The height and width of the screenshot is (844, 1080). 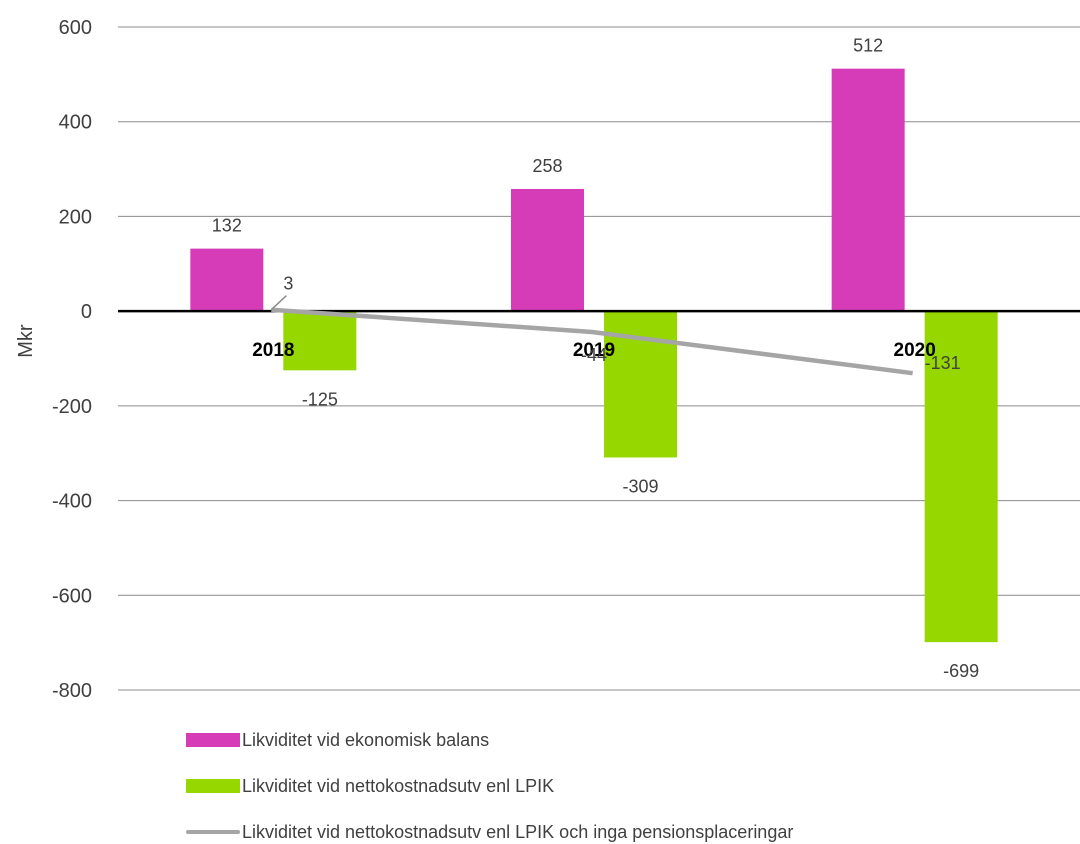 What do you see at coordinates (868, 46) in the screenshot?
I see `data-label: 512` at bounding box center [868, 46].